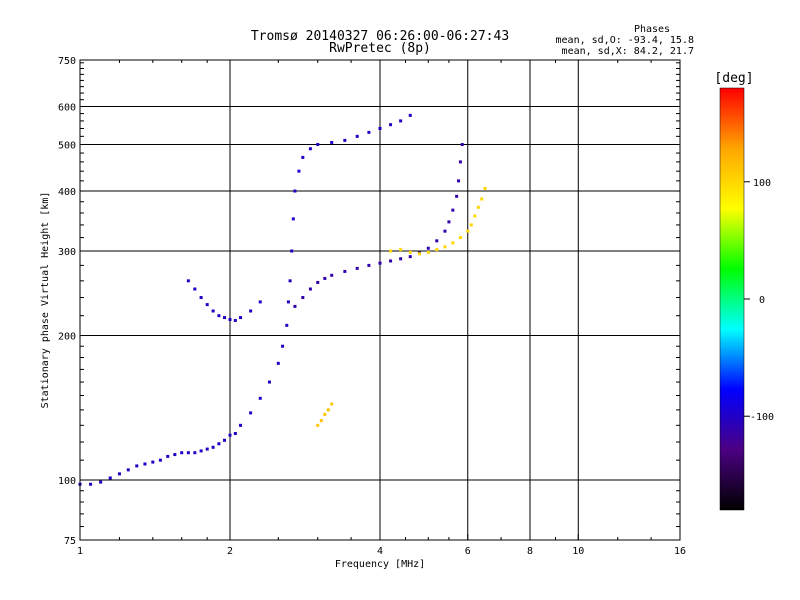 The image size is (800, 600). I want to click on x-tick-label: 2, so click(230, 551).